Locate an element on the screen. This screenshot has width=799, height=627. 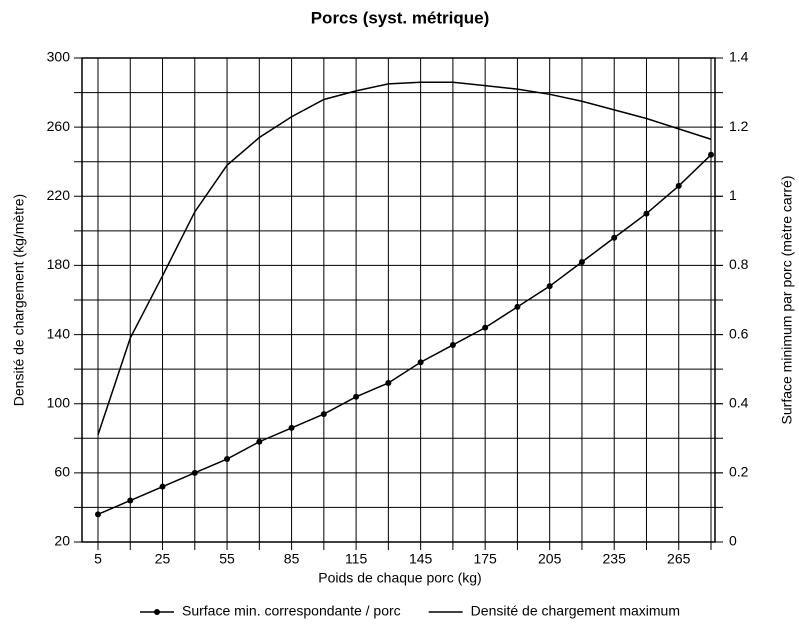
x-tick-label: 85 is located at coordinates (292, 559).